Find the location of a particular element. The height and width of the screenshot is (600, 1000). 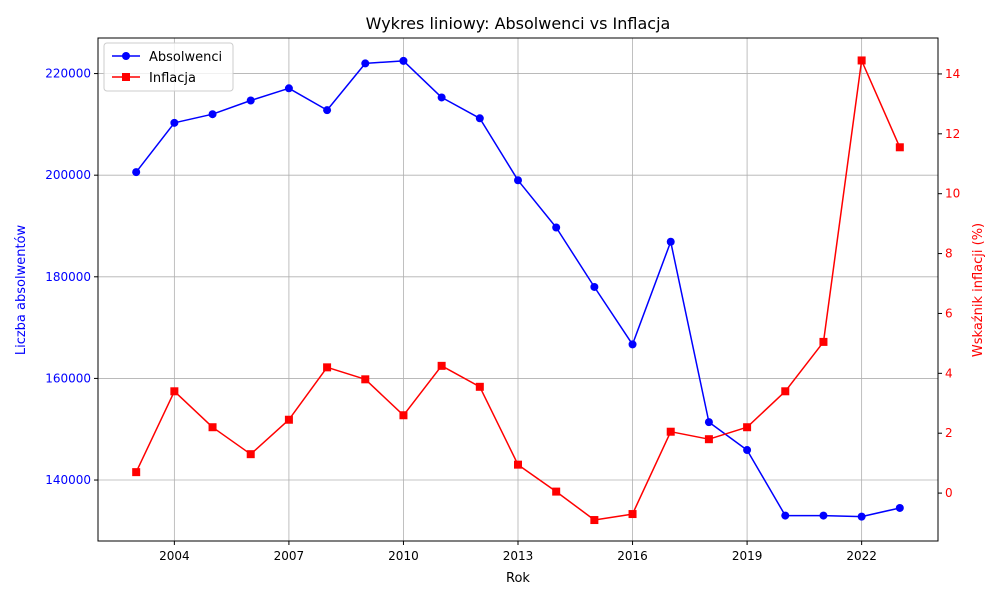

y-left-tick-label-180000: 180000 is located at coordinates (68, 277).